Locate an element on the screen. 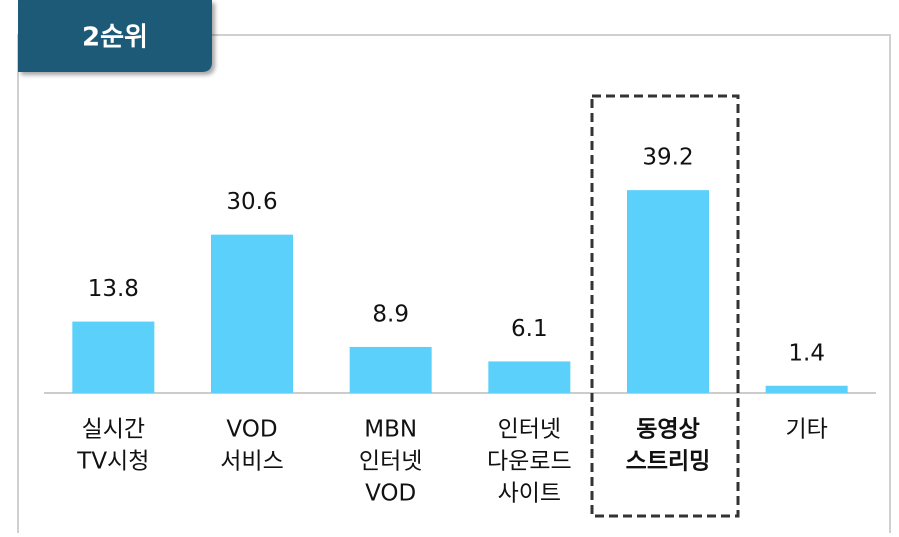  x-tick-label: 서비스 is located at coordinates (251, 462).